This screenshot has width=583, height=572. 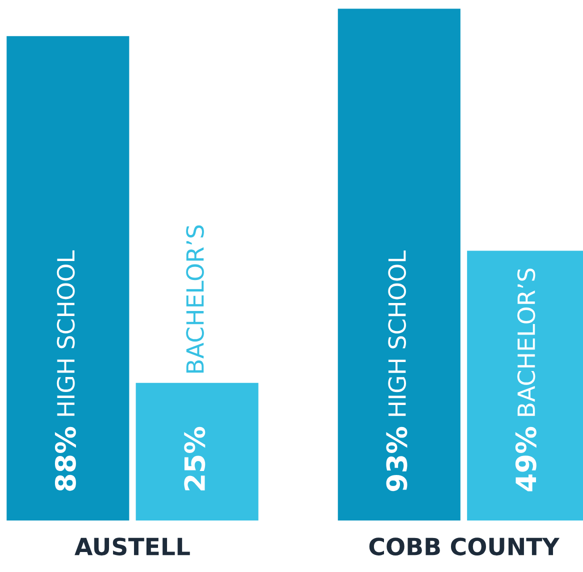 What do you see at coordinates (65, 333) in the screenshot?
I see `text: HIGH SCHOOL` at bounding box center [65, 333].